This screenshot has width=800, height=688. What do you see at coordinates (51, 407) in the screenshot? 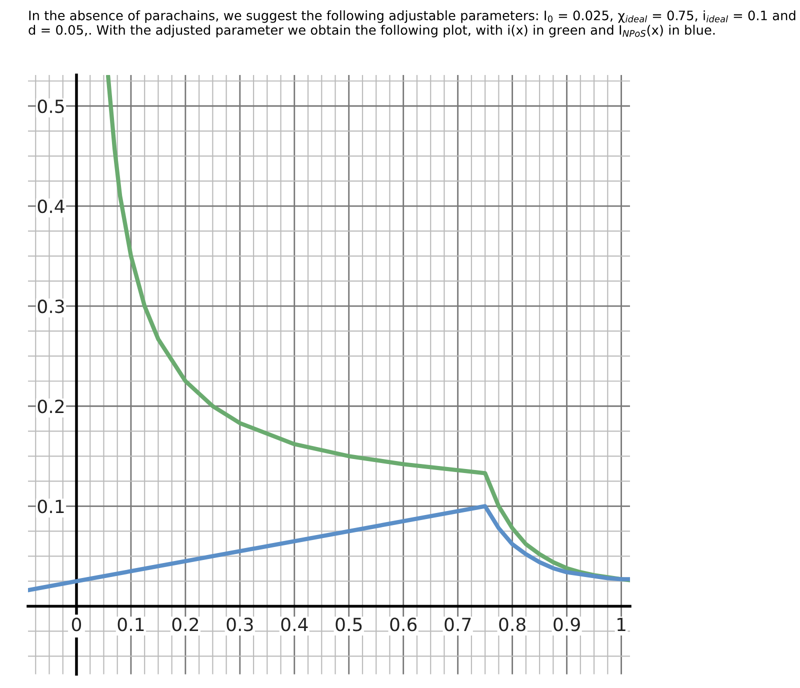
I see `y-tick-label: 0.2` at bounding box center [51, 407].